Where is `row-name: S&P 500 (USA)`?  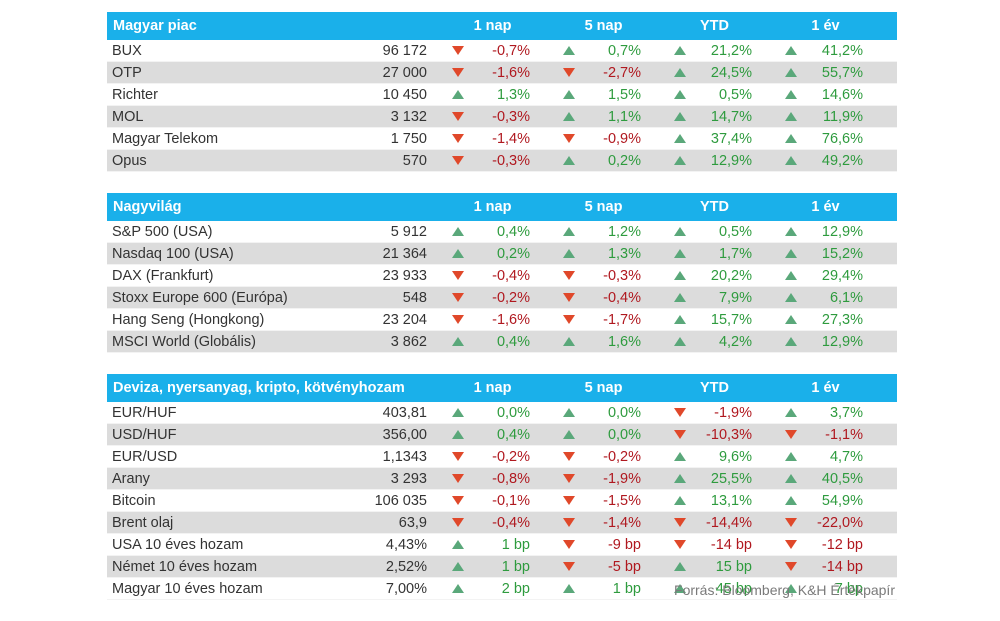
row-name: S&P 500 (USA) is located at coordinates (162, 231).